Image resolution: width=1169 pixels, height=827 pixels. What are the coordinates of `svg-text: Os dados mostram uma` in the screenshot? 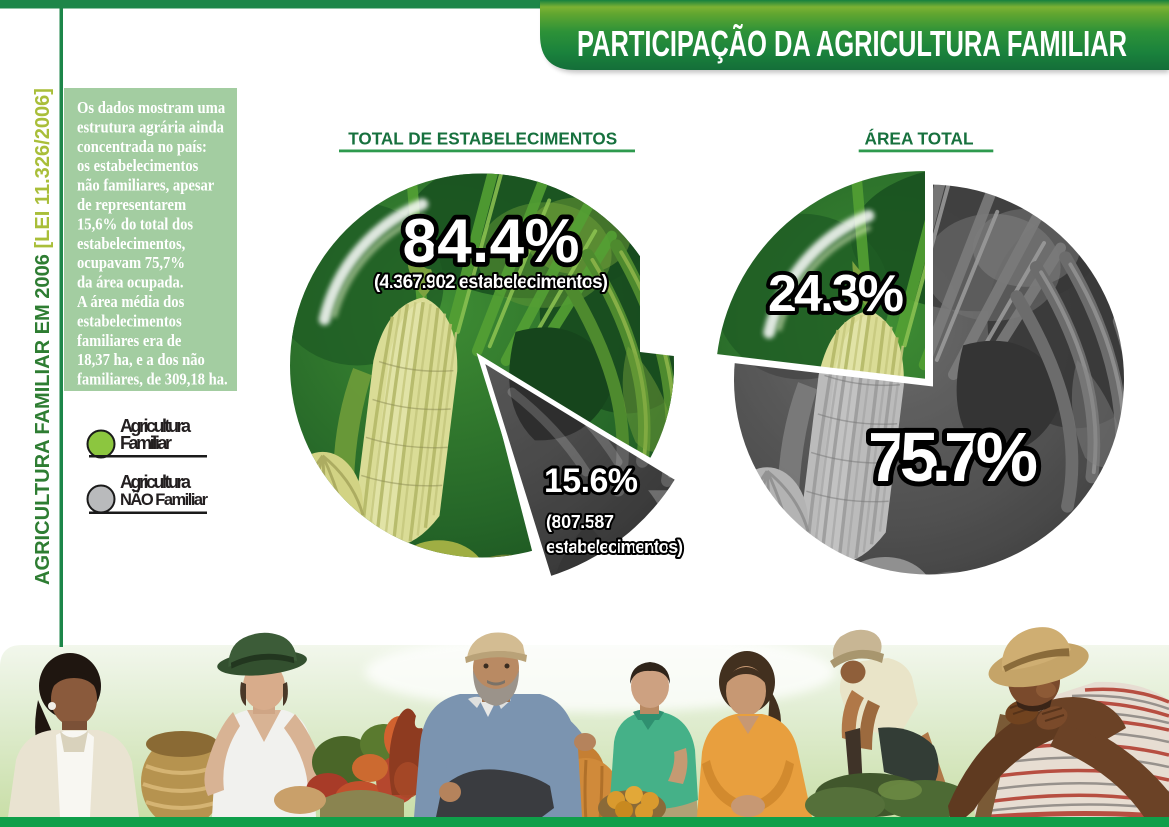 It's located at (151, 108).